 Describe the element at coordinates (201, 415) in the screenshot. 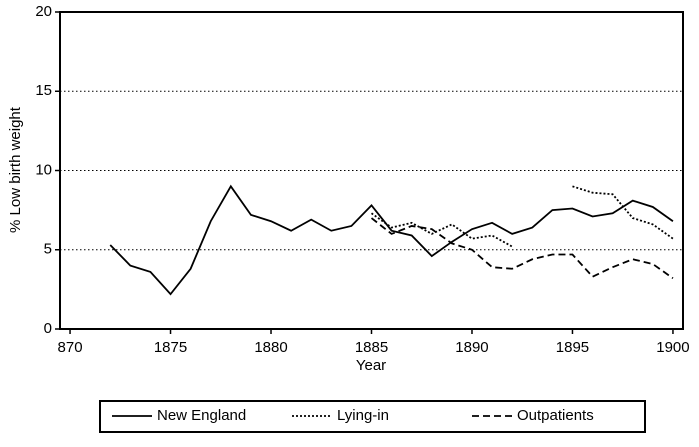

I see `legend-label: New England` at that location.